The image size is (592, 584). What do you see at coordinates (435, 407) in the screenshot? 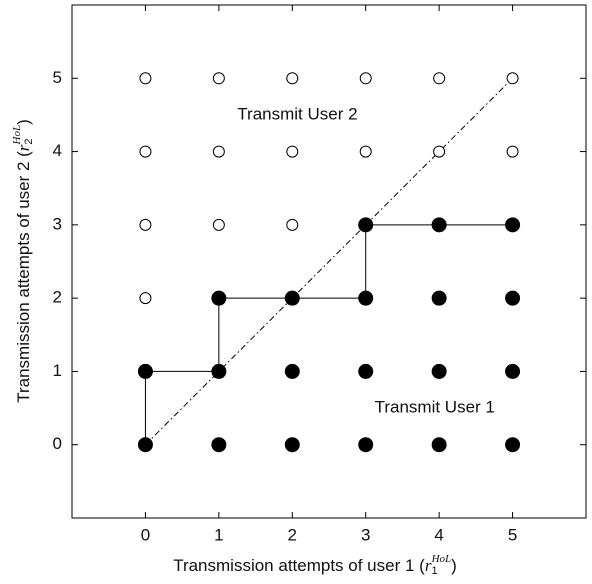
I see `annotation: Transmit User 1` at bounding box center [435, 407].